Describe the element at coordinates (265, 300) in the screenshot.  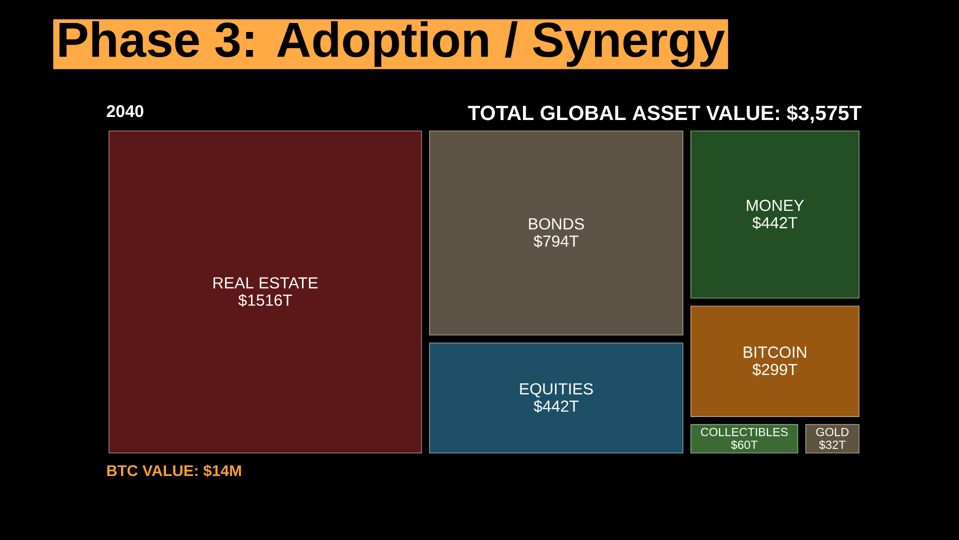
I see `data-label: $1516T` at that location.